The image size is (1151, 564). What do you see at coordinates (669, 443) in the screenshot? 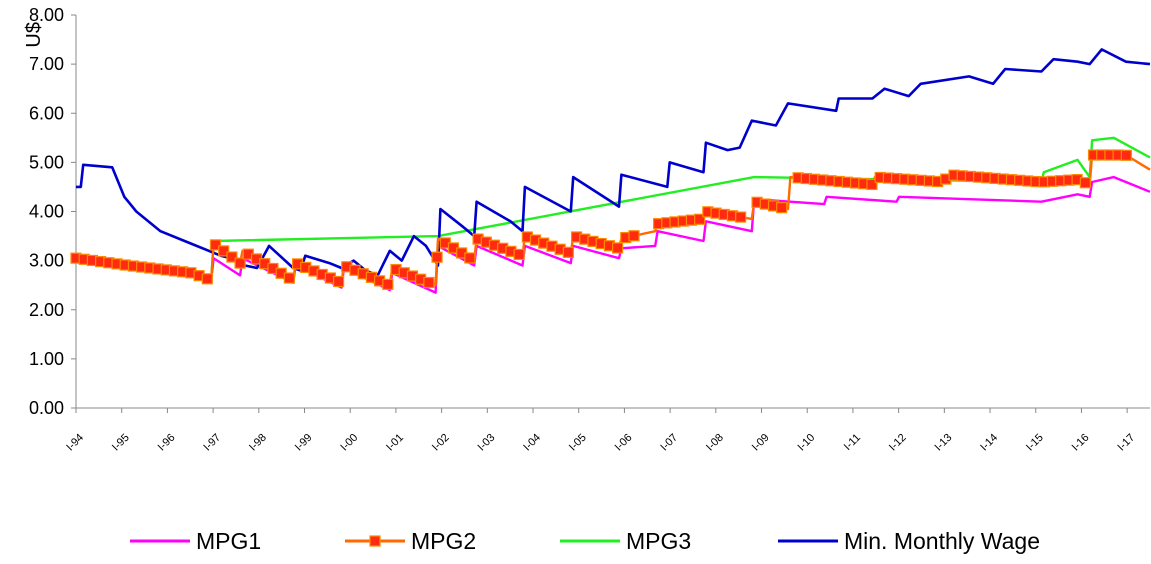
I see `x-tick-label: I-07` at bounding box center [669, 443].